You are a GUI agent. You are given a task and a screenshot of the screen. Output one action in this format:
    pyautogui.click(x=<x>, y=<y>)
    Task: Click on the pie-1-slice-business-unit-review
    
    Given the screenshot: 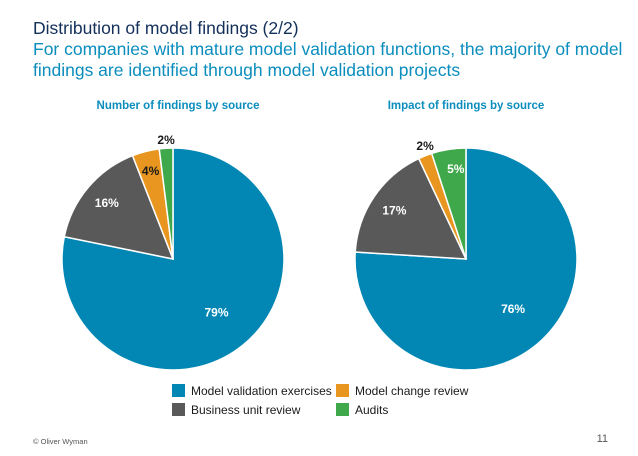 What is the action you would take?
    pyautogui.click(x=119, y=207)
    